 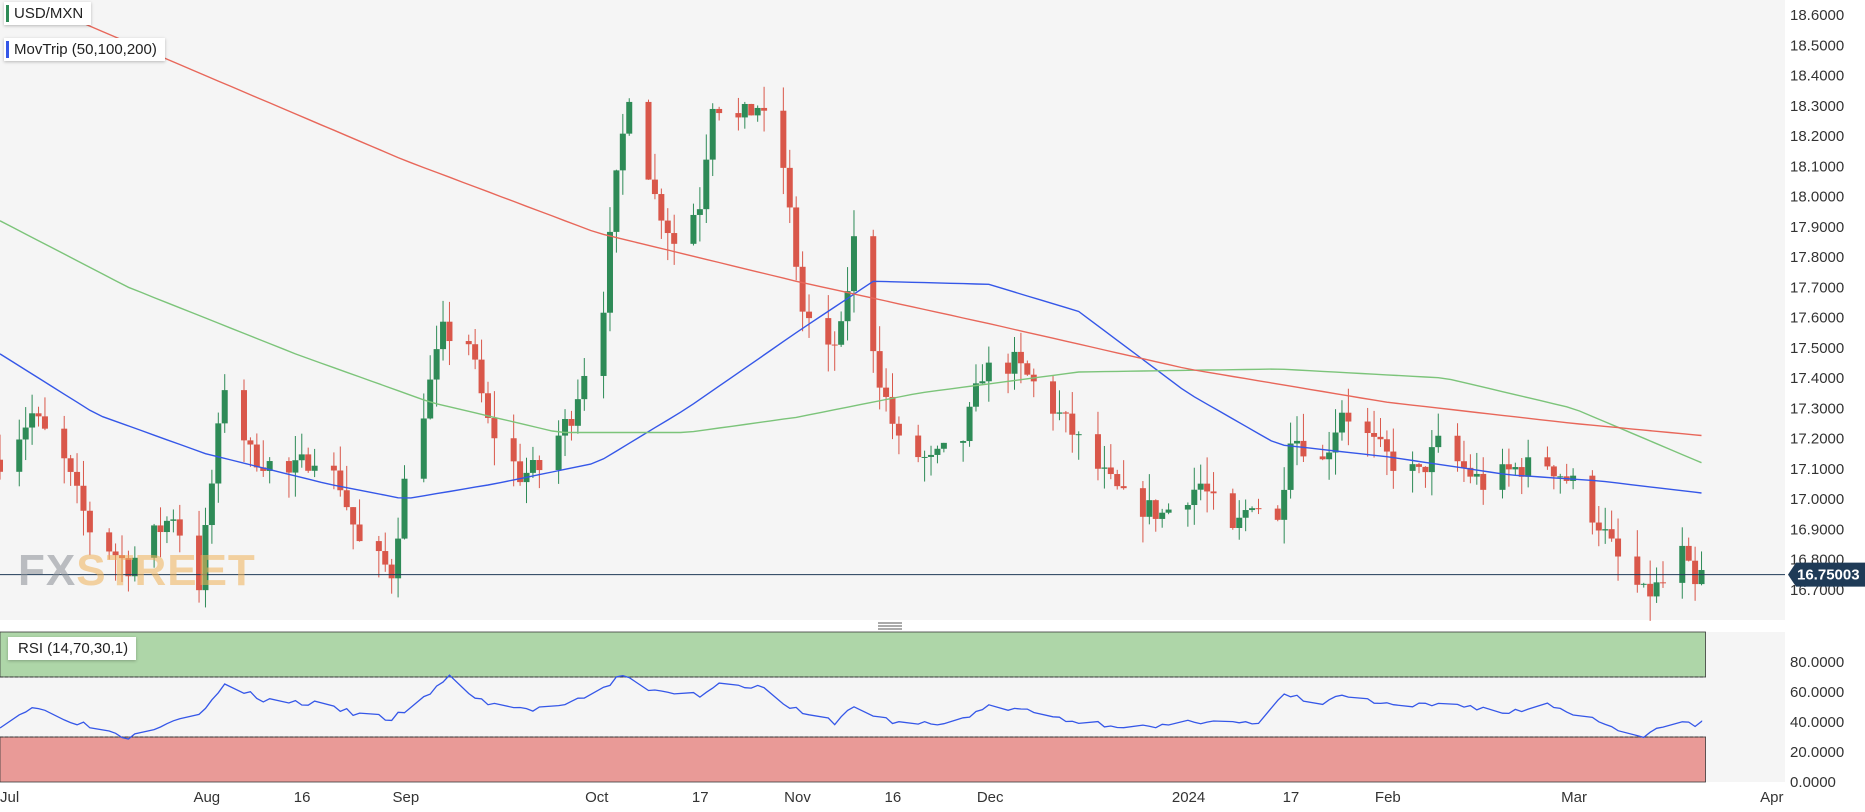 What do you see at coordinates (1817, 166) in the screenshot?
I see `price-tick-label: 18.1000` at bounding box center [1817, 166].